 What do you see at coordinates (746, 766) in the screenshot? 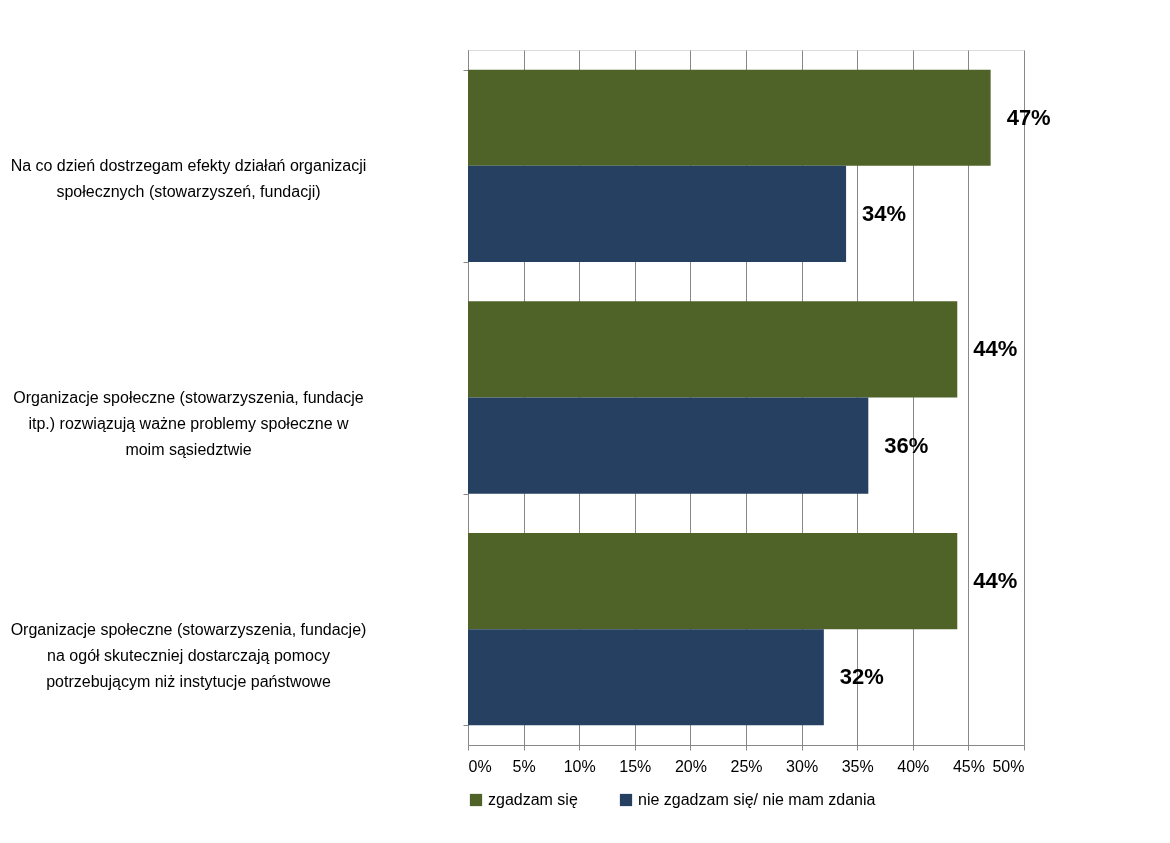
I see `x-tick-label: 25%` at bounding box center [746, 766].